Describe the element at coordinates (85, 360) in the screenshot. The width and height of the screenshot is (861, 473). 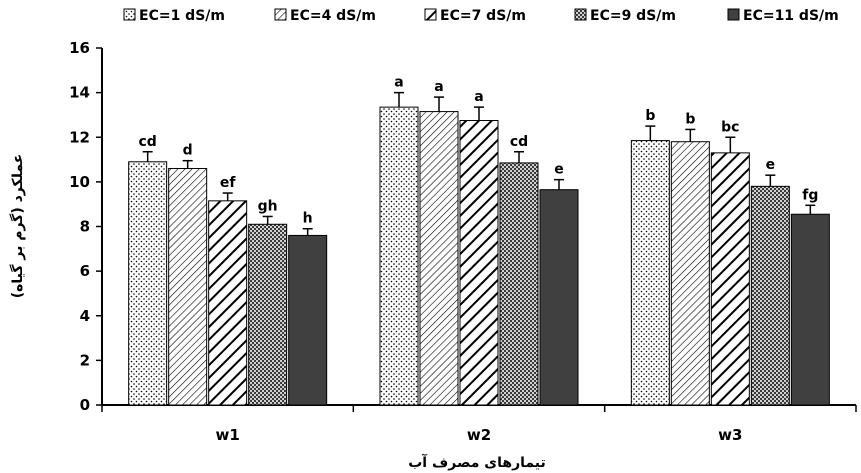
I see `y-tick-label: 2` at that location.